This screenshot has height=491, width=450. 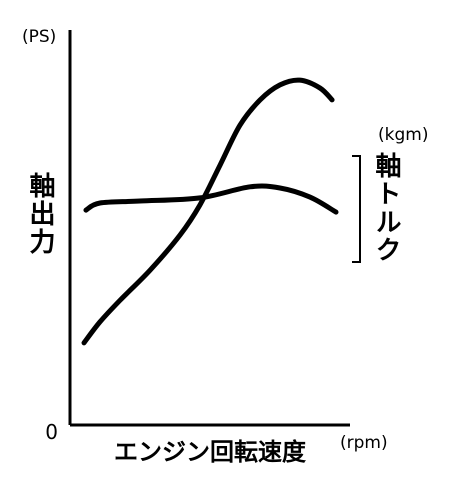 What do you see at coordinates (364, 443) in the screenshot?
I see `x-unit: (rpm)` at bounding box center [364, 443].